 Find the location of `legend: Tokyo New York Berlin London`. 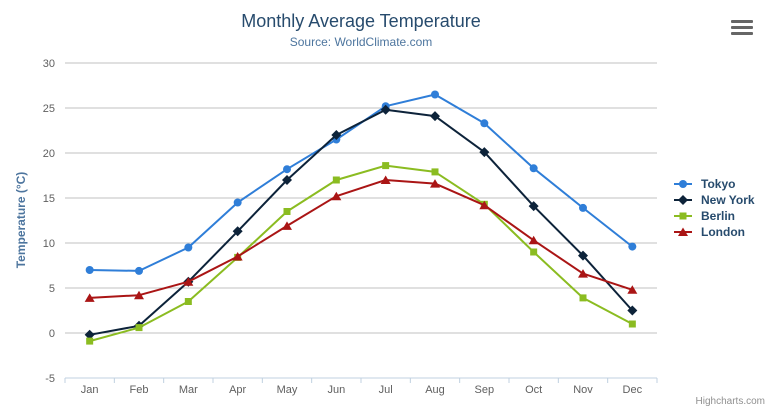

legend: Tokyo New York Berlin London is located at coordinates (714, 208).